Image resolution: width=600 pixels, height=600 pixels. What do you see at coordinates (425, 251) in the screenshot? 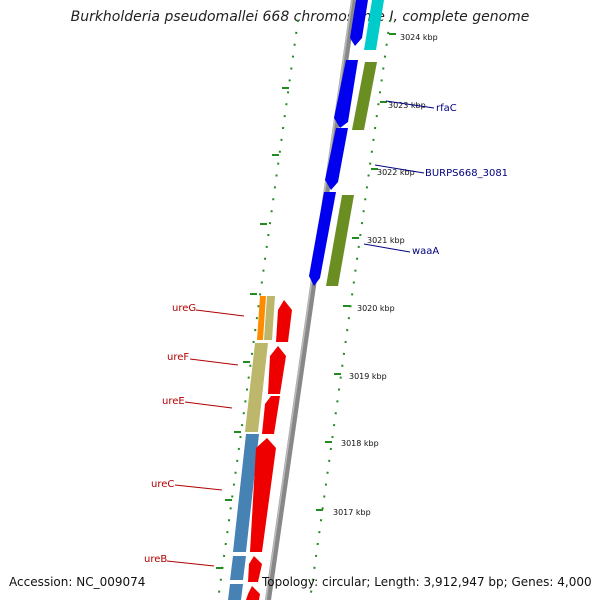
I see `gene-label: waaA` at bounding box center [425, 251].